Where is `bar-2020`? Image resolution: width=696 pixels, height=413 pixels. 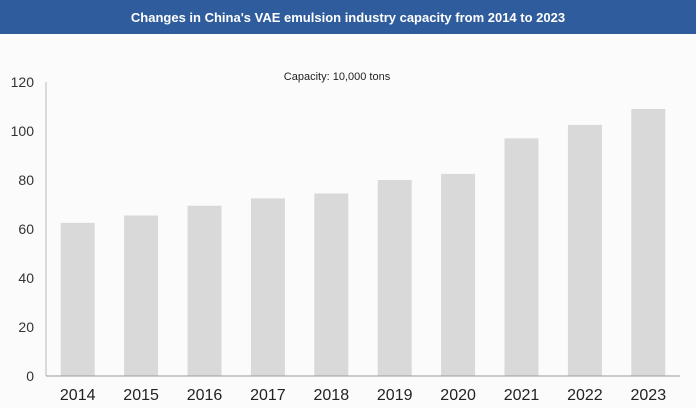
bar-2020 is located at coordinates (458, 274).